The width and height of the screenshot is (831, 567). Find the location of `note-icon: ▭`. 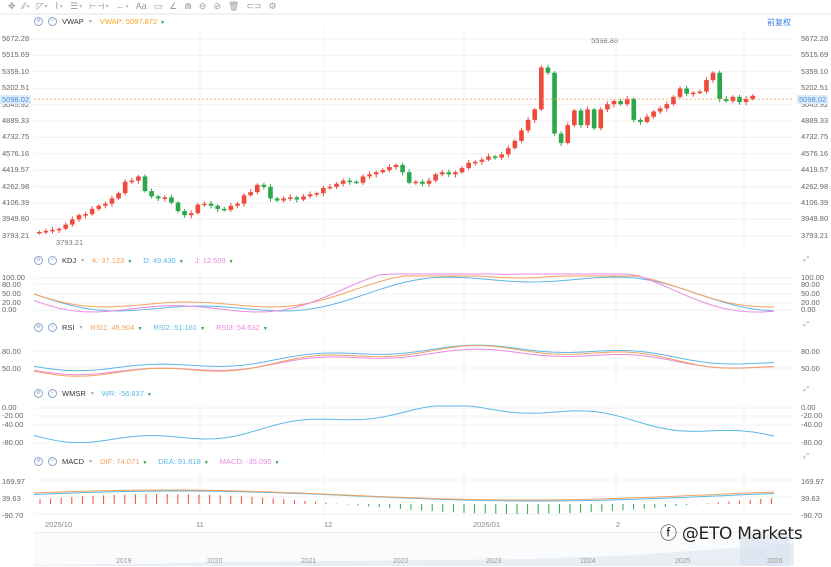

note-icon: ▭ is located at coordinates (158, 6).